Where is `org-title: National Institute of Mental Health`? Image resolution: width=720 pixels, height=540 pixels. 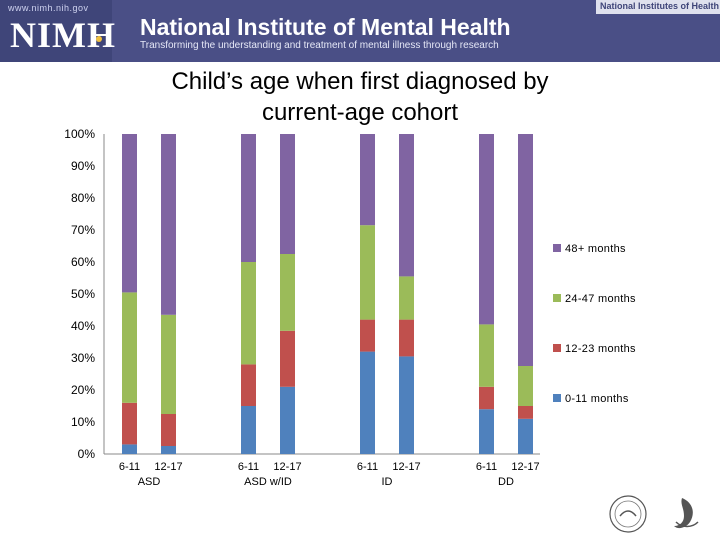 org-title: National Institute of Mental Health is located at coordinates (325, 27).